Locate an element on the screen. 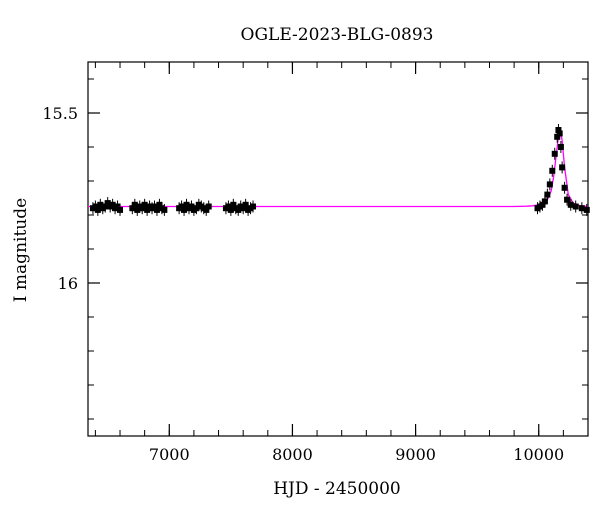  x-tick-label: 9000 is located at coordinates (415, 454).